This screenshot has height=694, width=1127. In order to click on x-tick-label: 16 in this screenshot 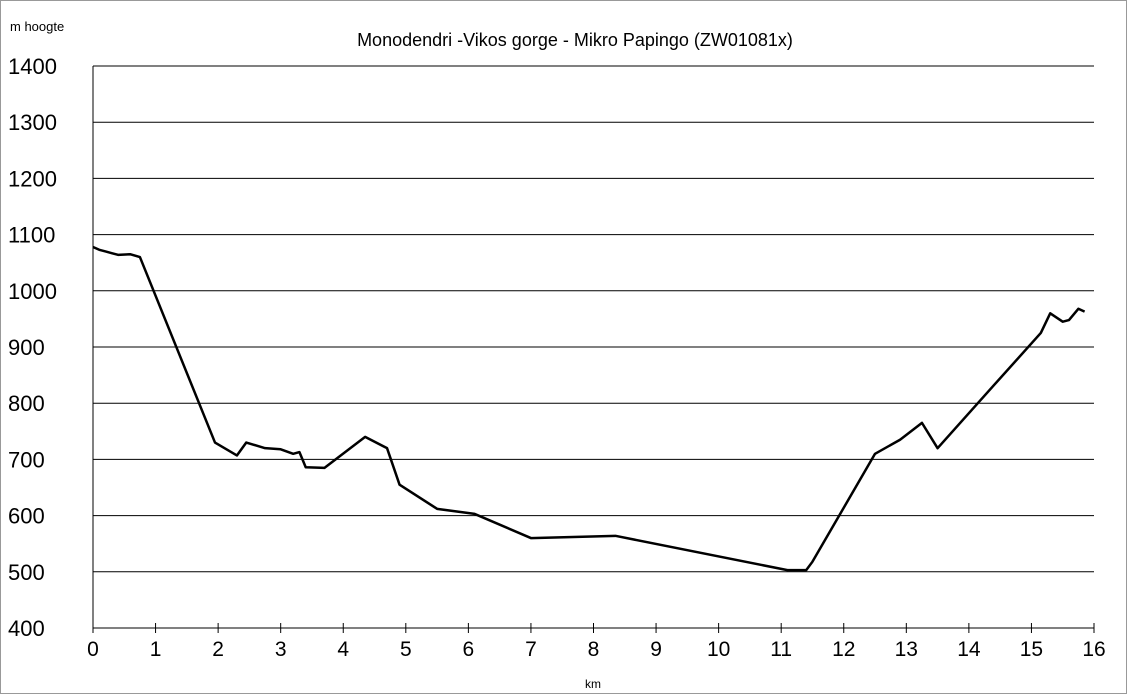, I will do `click(1093, 649)`.